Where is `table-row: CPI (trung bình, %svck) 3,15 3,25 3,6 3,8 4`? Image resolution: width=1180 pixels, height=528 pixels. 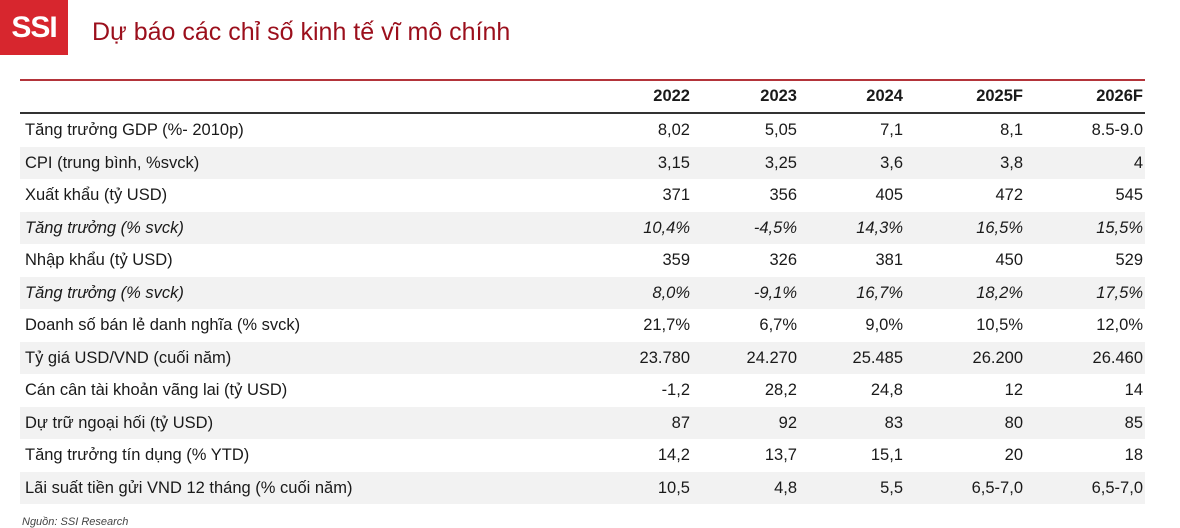
table-row: CPI (trung bình, %svck) 3,15 3,25 3,6 3,8 4 is located at coordinates (582, 162).